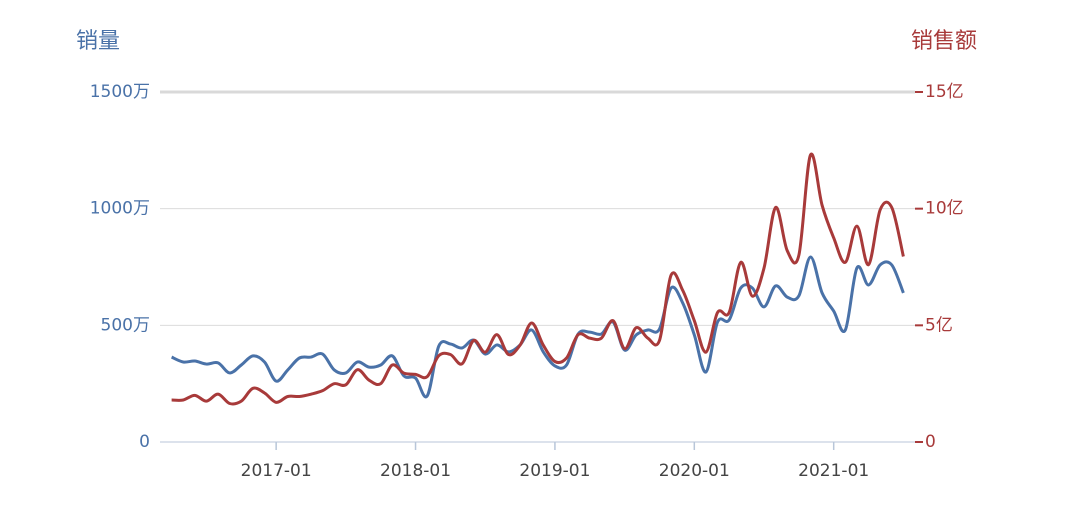 This screenshot has height=512, width=1080. What do you see at coordinates (944, 41) in the screenshot?
I see `y2-axis-title: 销售额` at bounding box center [944, 41].